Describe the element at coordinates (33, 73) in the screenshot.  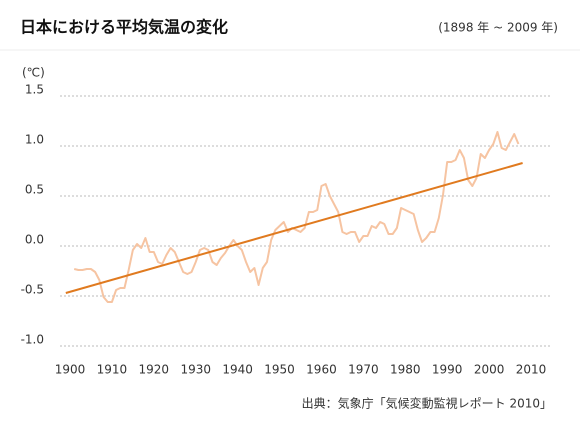
I see `y-axis-label: (℃)` at that location.